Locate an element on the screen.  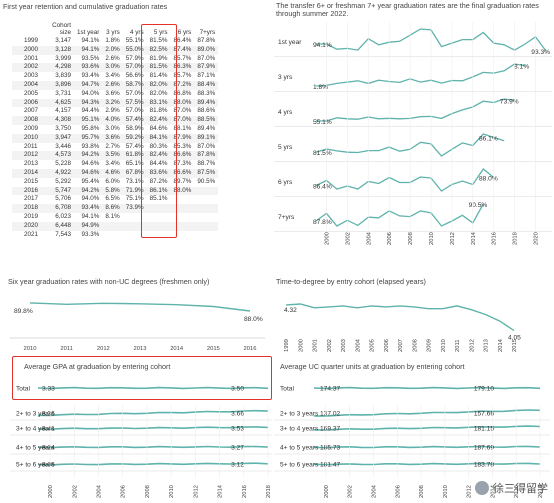
table-row: 2006 4,625 94.3% 3.2% 57.5% 83.1% 88.0% 89.4% is located at coordinates (115, 103).